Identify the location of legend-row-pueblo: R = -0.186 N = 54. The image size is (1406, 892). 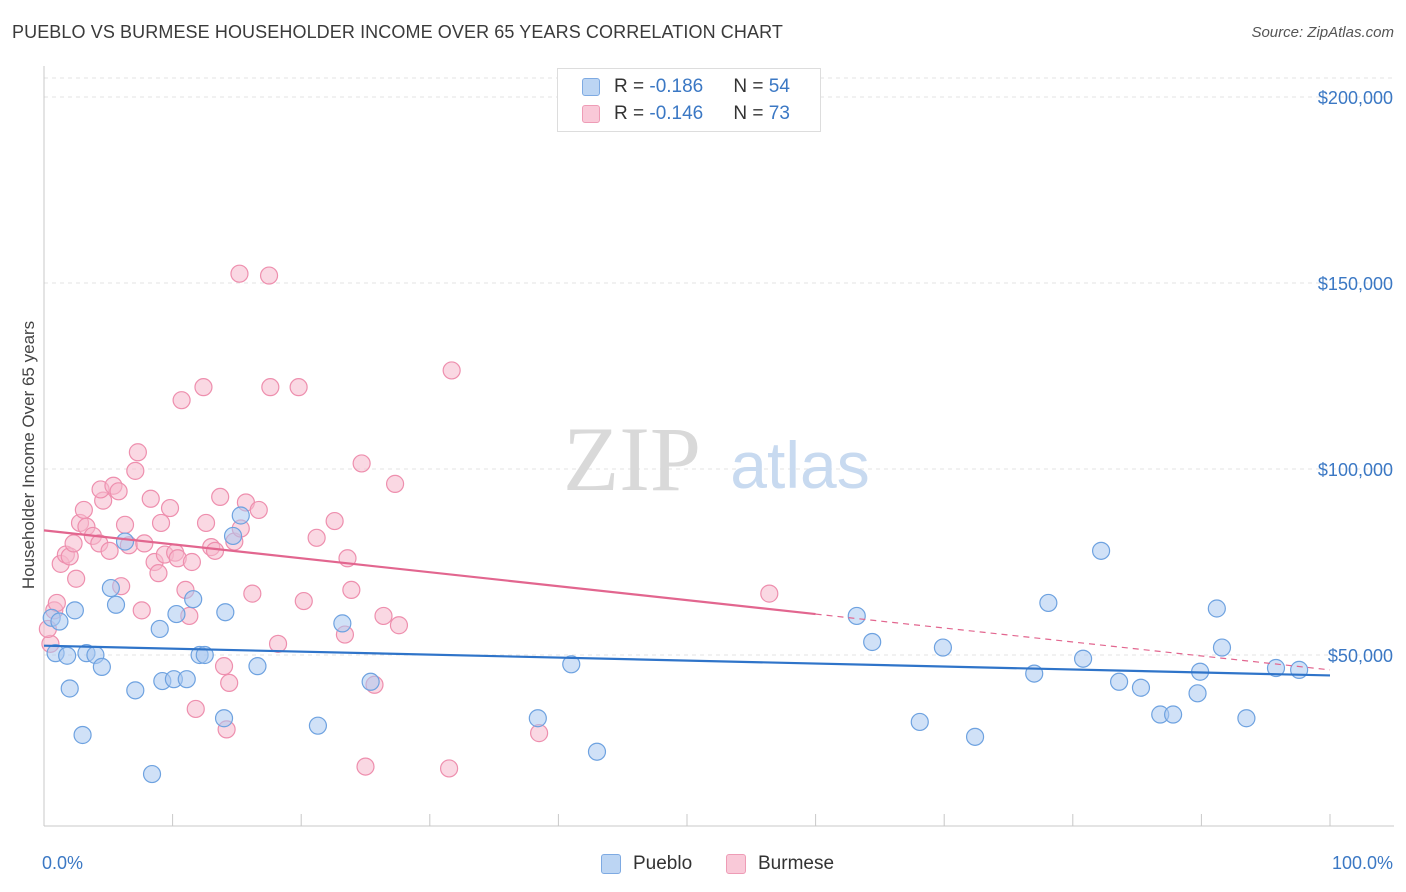
(686, 87).